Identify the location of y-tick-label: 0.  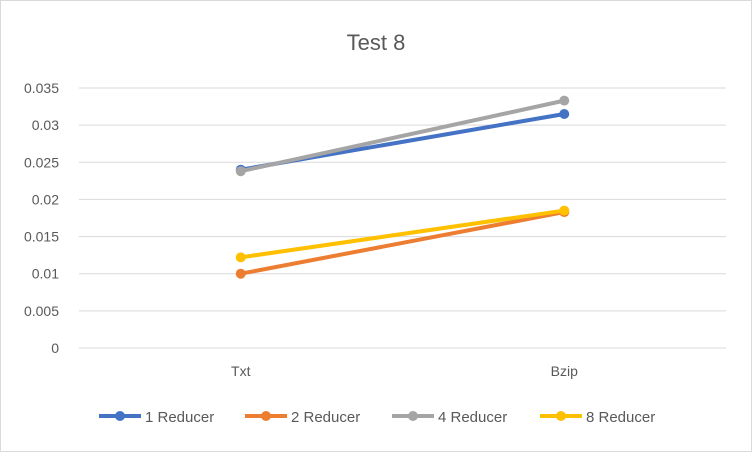
(55, 348).